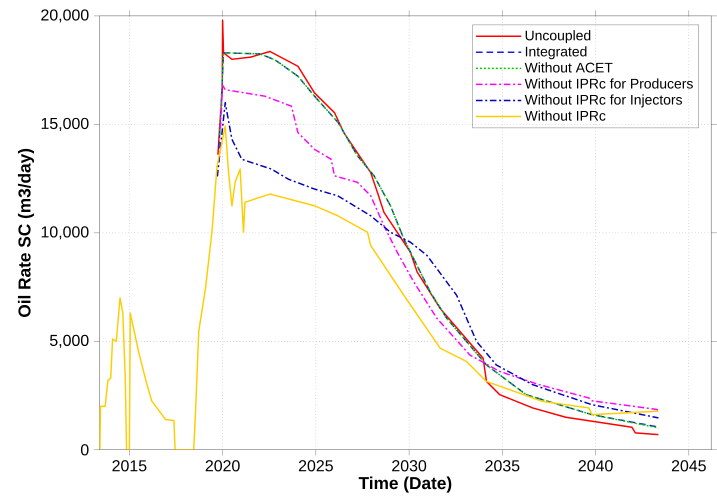 The width and height of the screenshot is (717, 504). Describe the element at coordinates (65, 125) in the screenshot. I see `y-tick-label: 15,000` at that location.